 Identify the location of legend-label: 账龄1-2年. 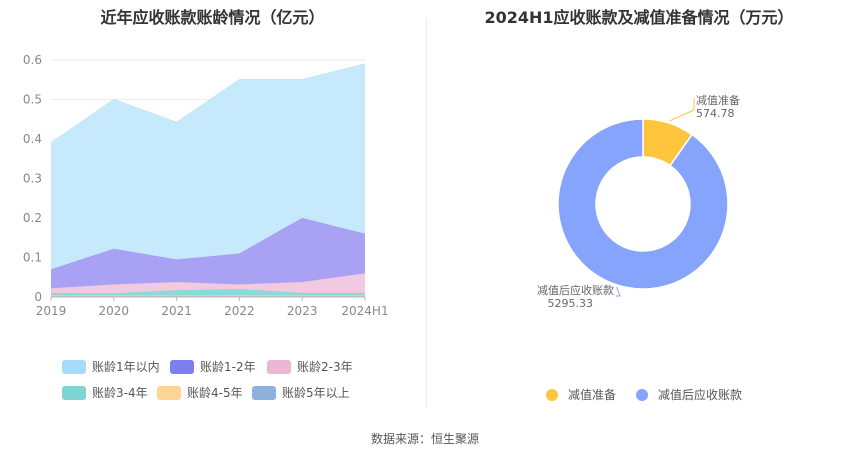
(228, 367).